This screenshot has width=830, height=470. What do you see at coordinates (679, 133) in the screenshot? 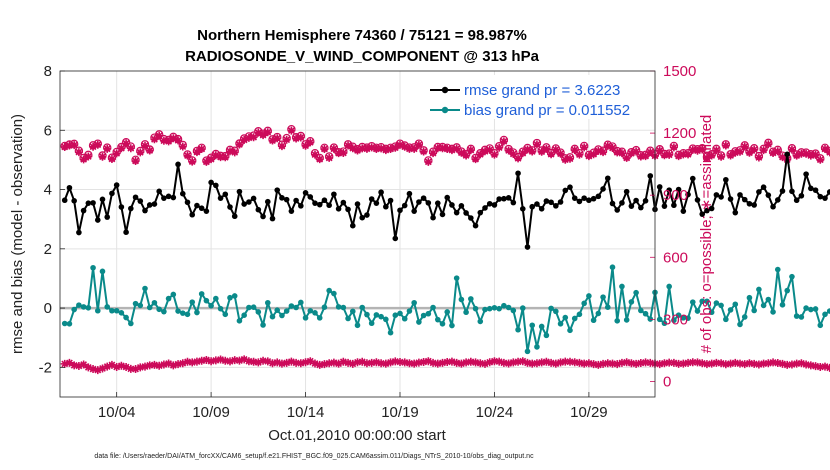
I see `y-right-tick-label: 1200` at bounding box center [679, 133].